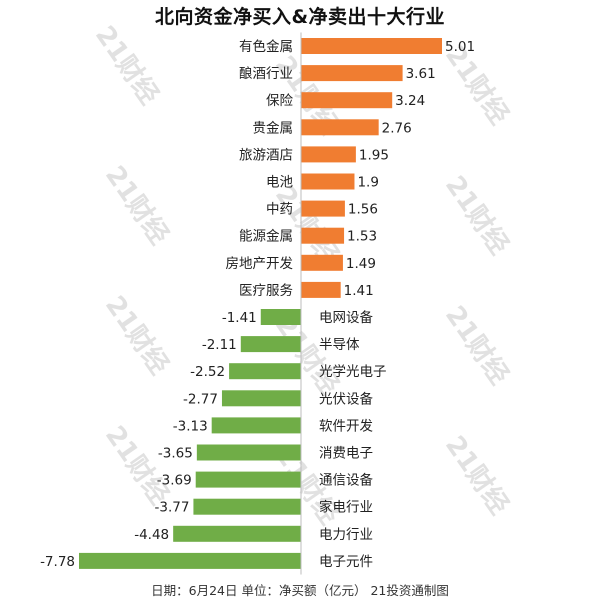 The width and height of the screenshot is (600, 600). What do you see at coordinates (346, 317) in the screenshot?
I see `category-label: 电网设备` at bounding box center [346, 317].